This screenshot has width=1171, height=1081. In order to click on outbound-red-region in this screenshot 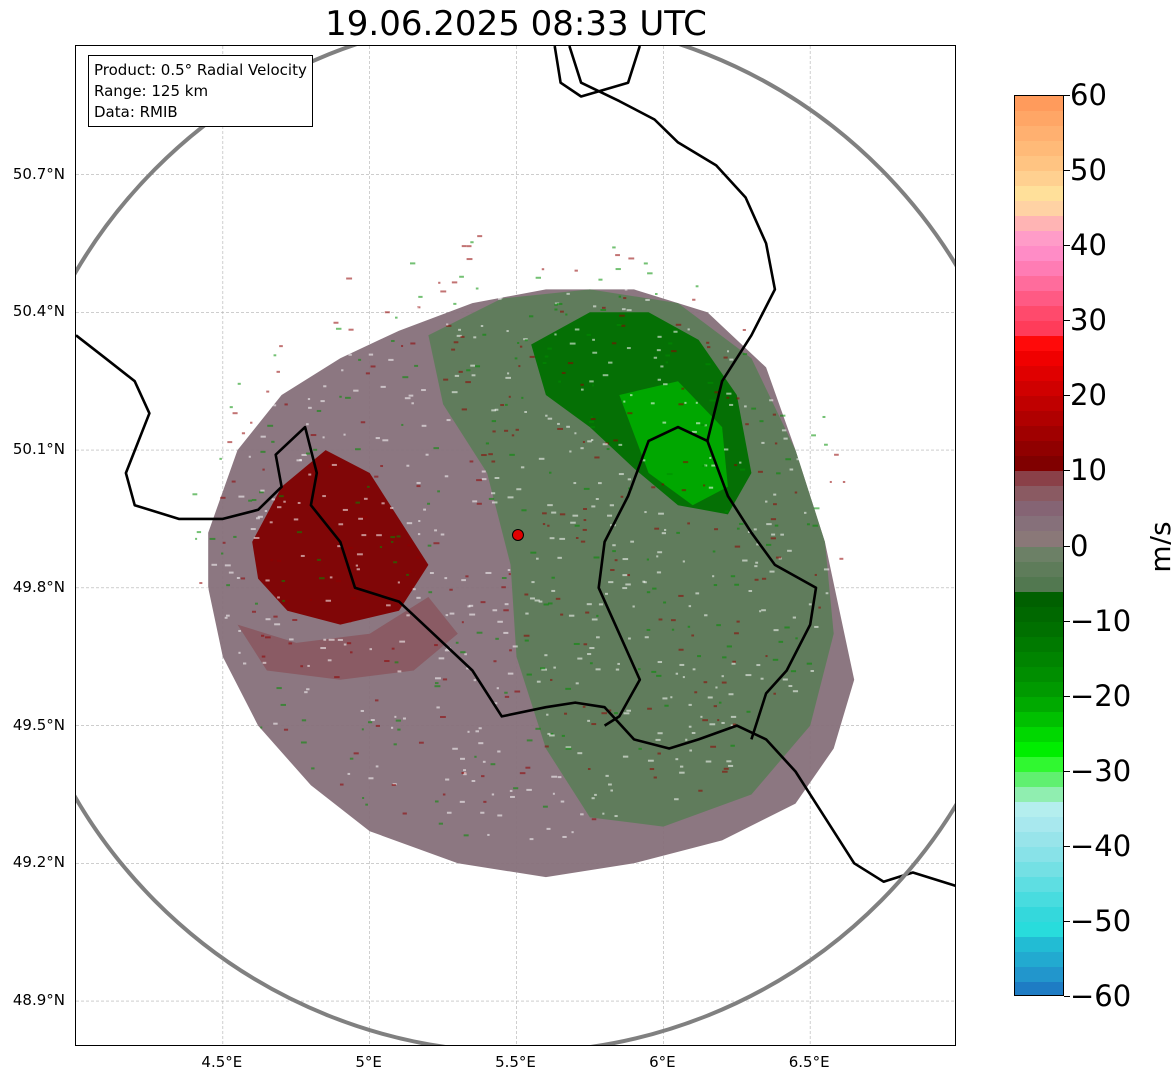, I will do `click(340, 537)`.